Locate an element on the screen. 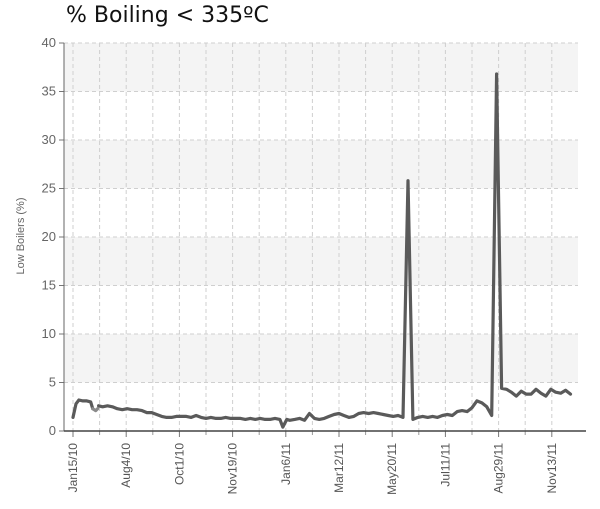 This screenshot has width=600, height=509. x-tick-label: Oct1/10 is located at coordinates (179, 464).